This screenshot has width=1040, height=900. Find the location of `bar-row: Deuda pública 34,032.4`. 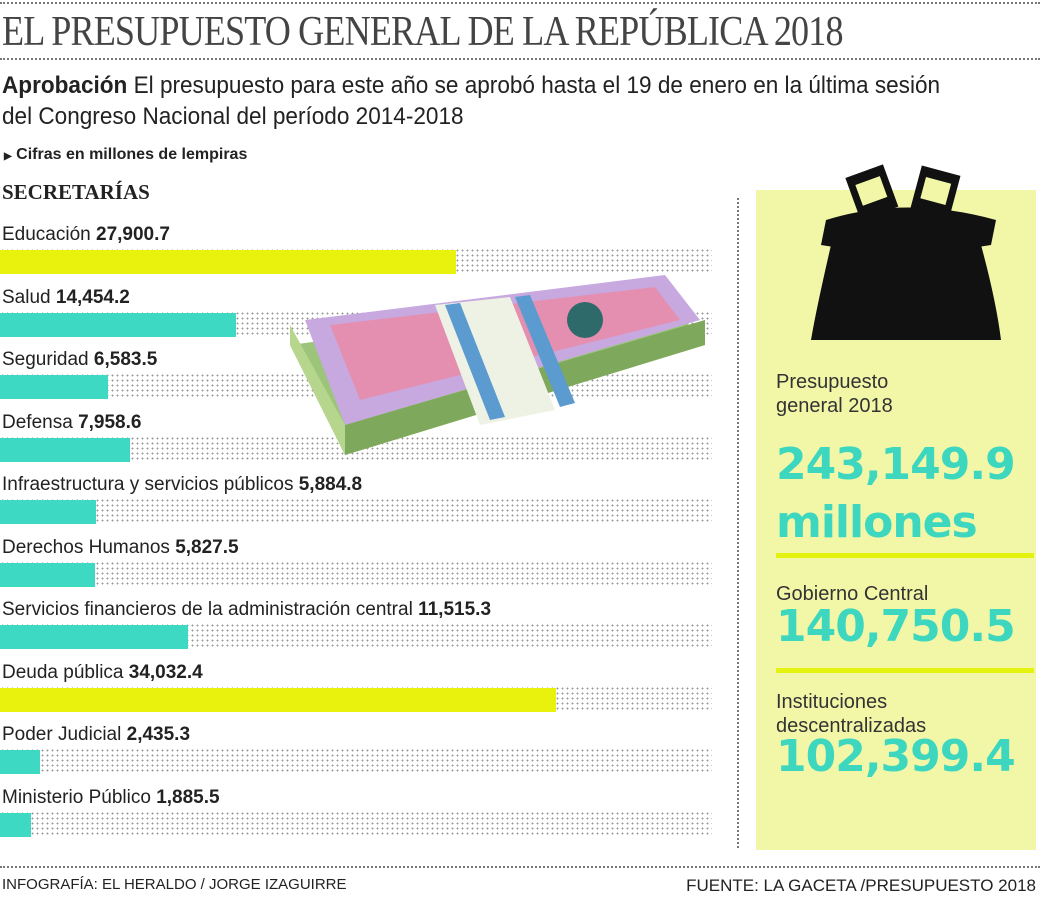

bar-row: Deuda pública 34,032.4 is located at coordinates (356, 689).